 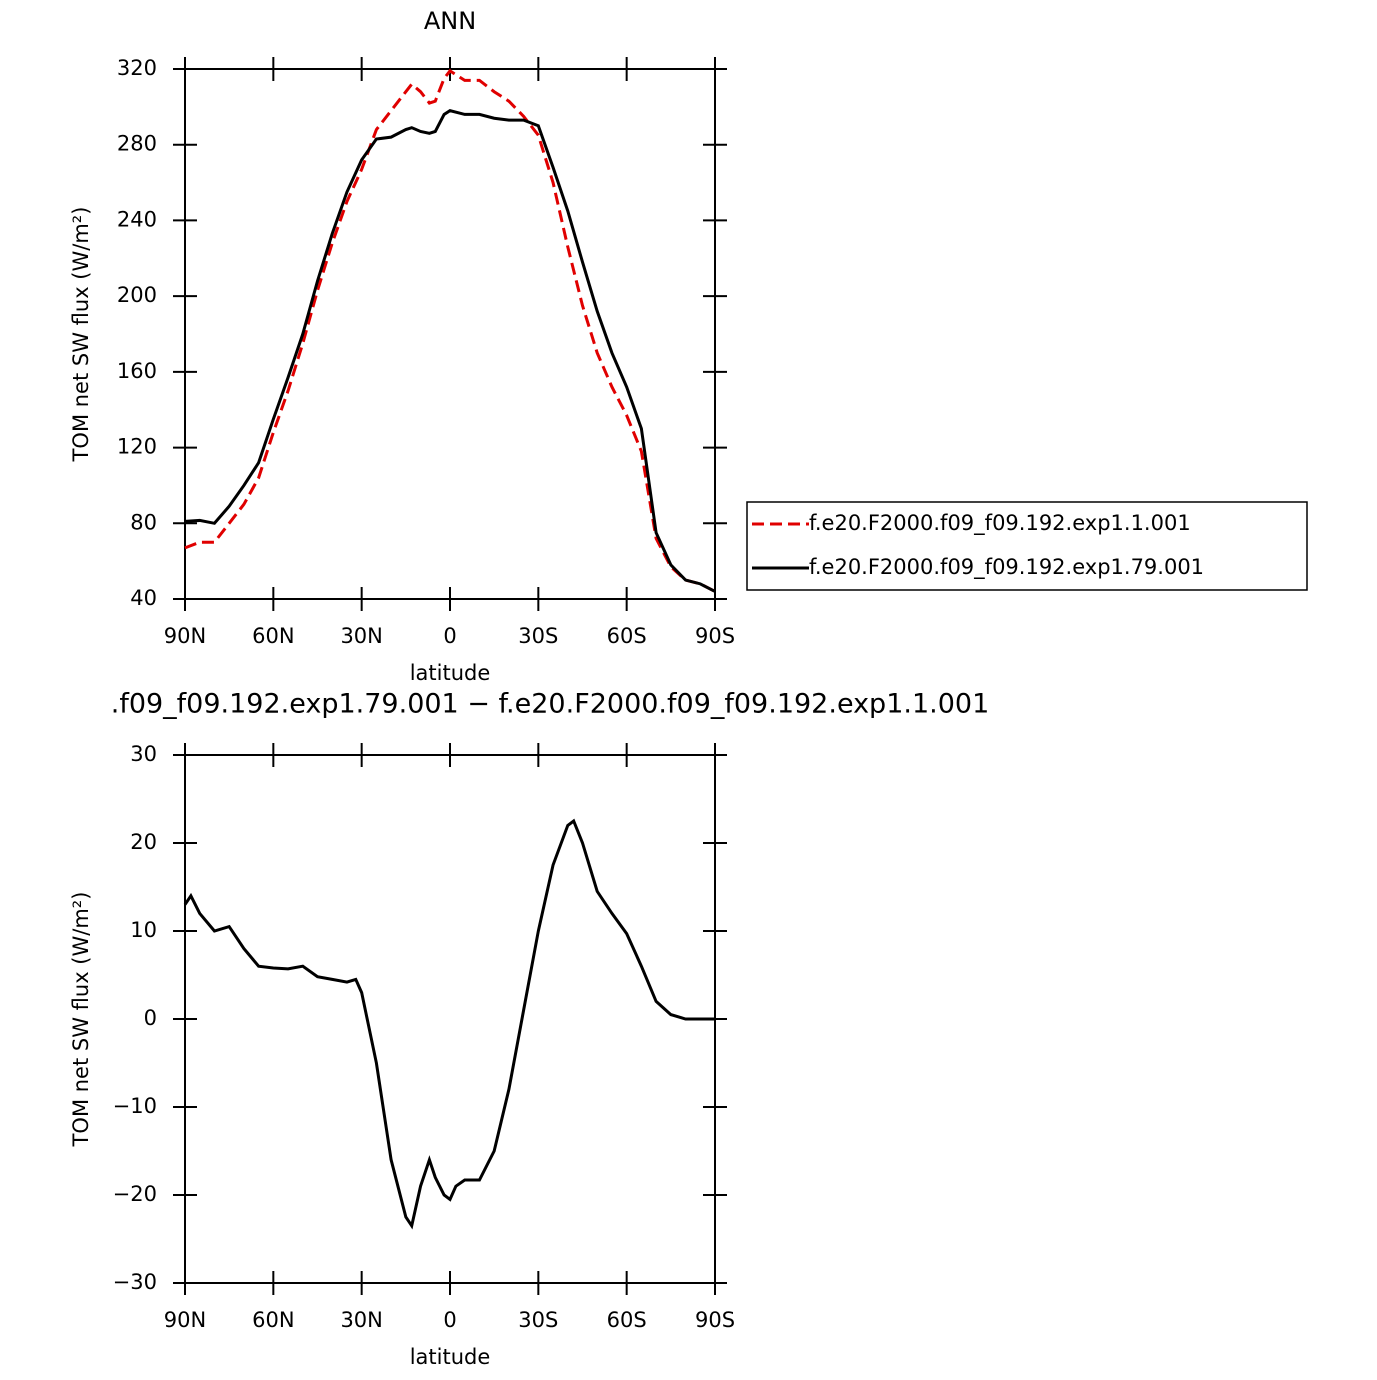 What do you see at coordinates (143, 522) in the screenshot?
I see `y-tick-label: 80` at bounding box center [143, 522].